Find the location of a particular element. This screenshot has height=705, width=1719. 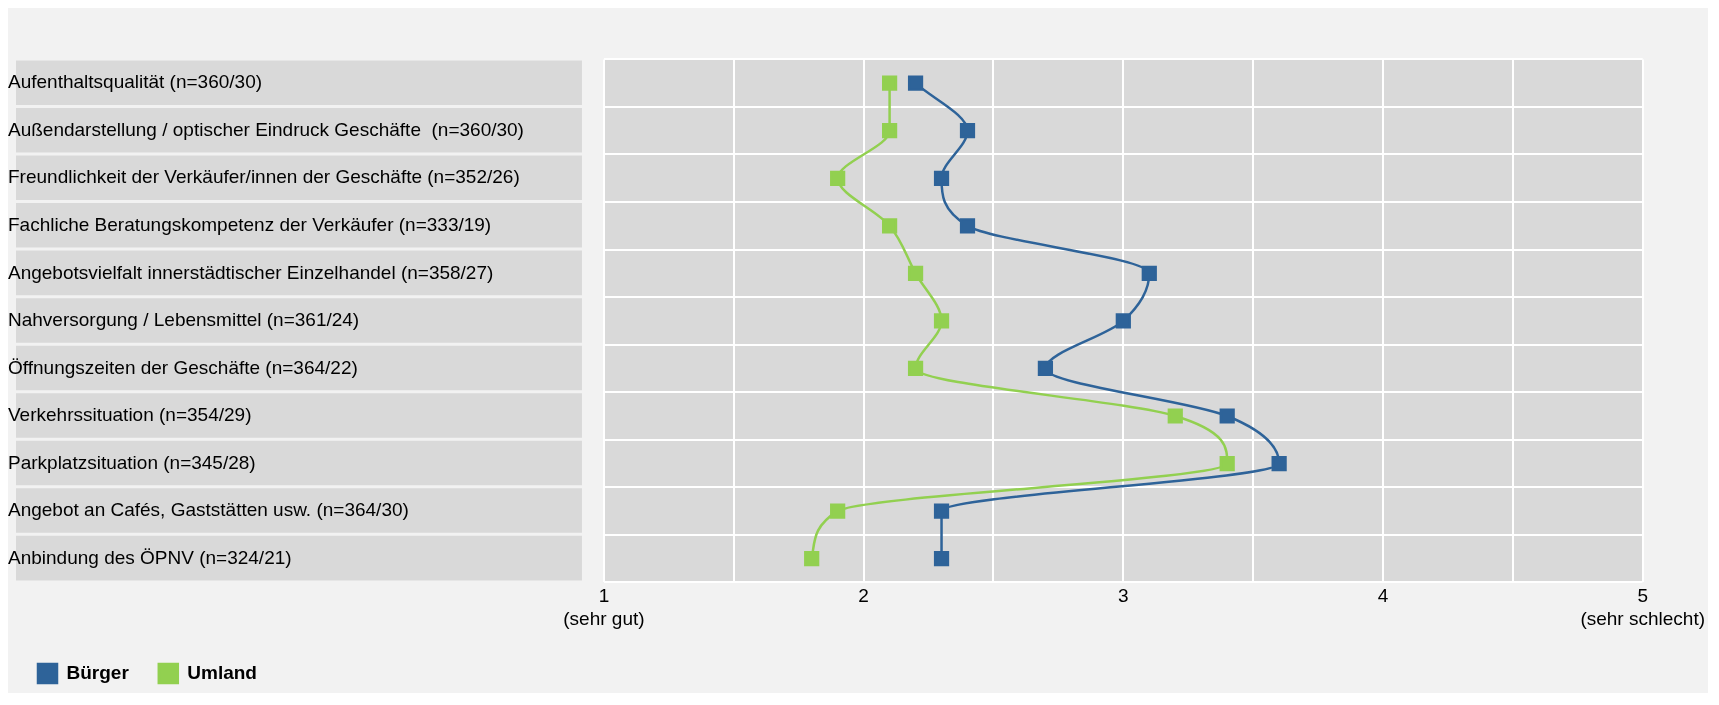

x-tick-label: 4 is located at coordinates (1383, 596).